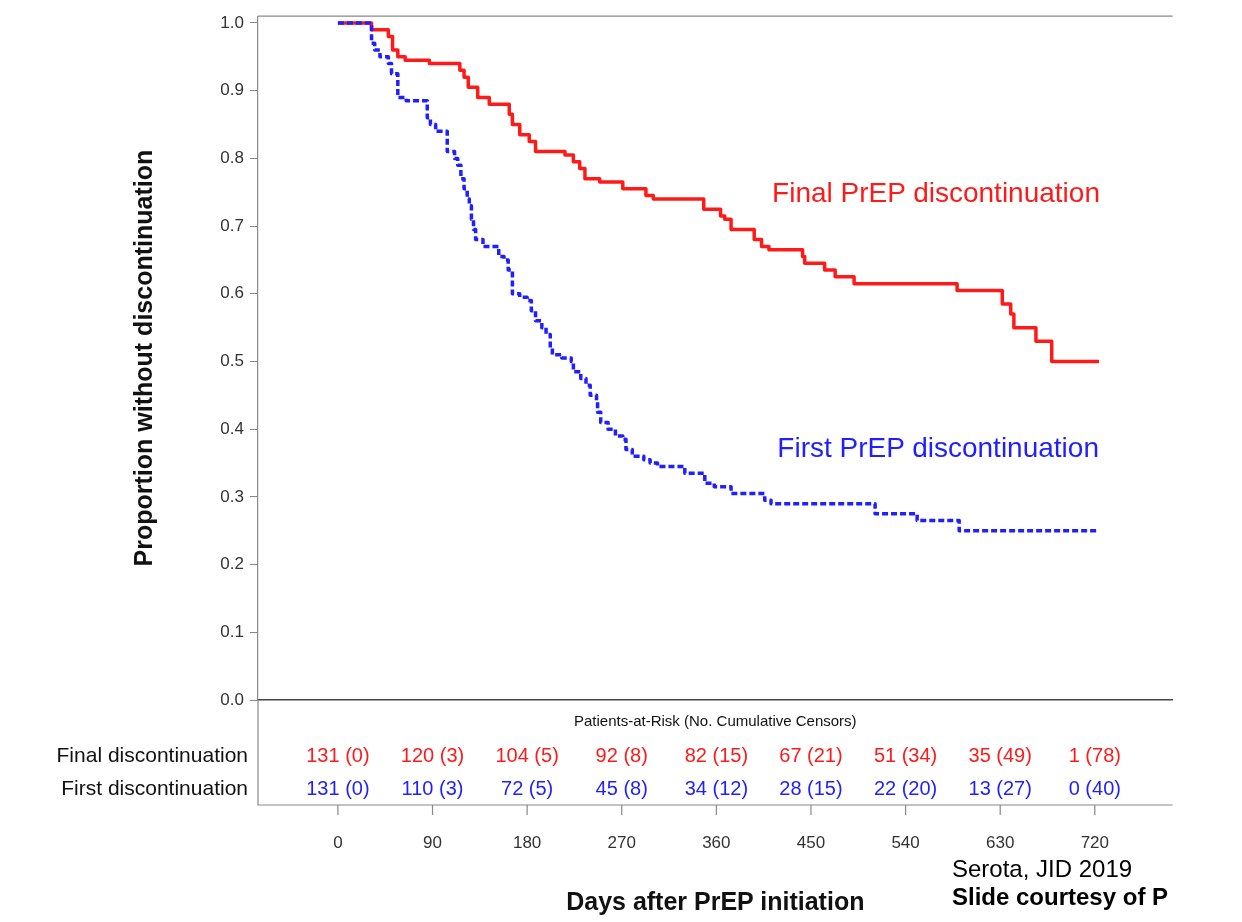 This screenshot has width=1242, height=922. Describe the element at coordinates (232, 22) in the screenshot. I see `y-tick-label: 1.0` at that location.